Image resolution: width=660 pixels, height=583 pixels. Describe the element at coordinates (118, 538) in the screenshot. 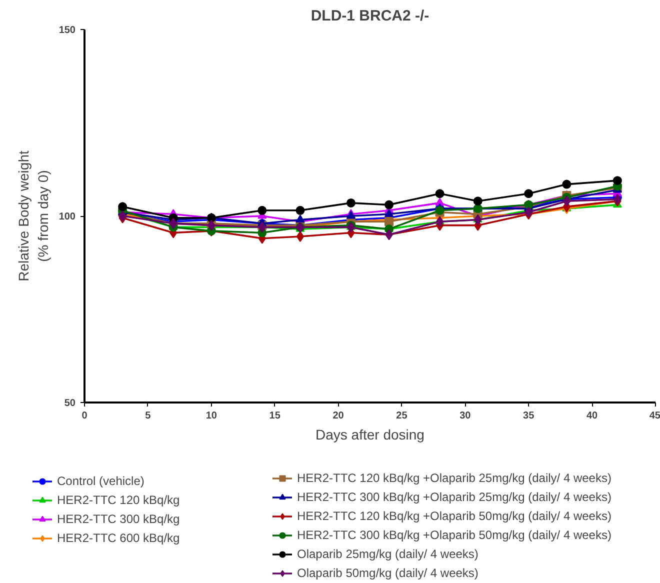

I see `legend-label: HER2-TTC 600 kBq/kg` at that location.